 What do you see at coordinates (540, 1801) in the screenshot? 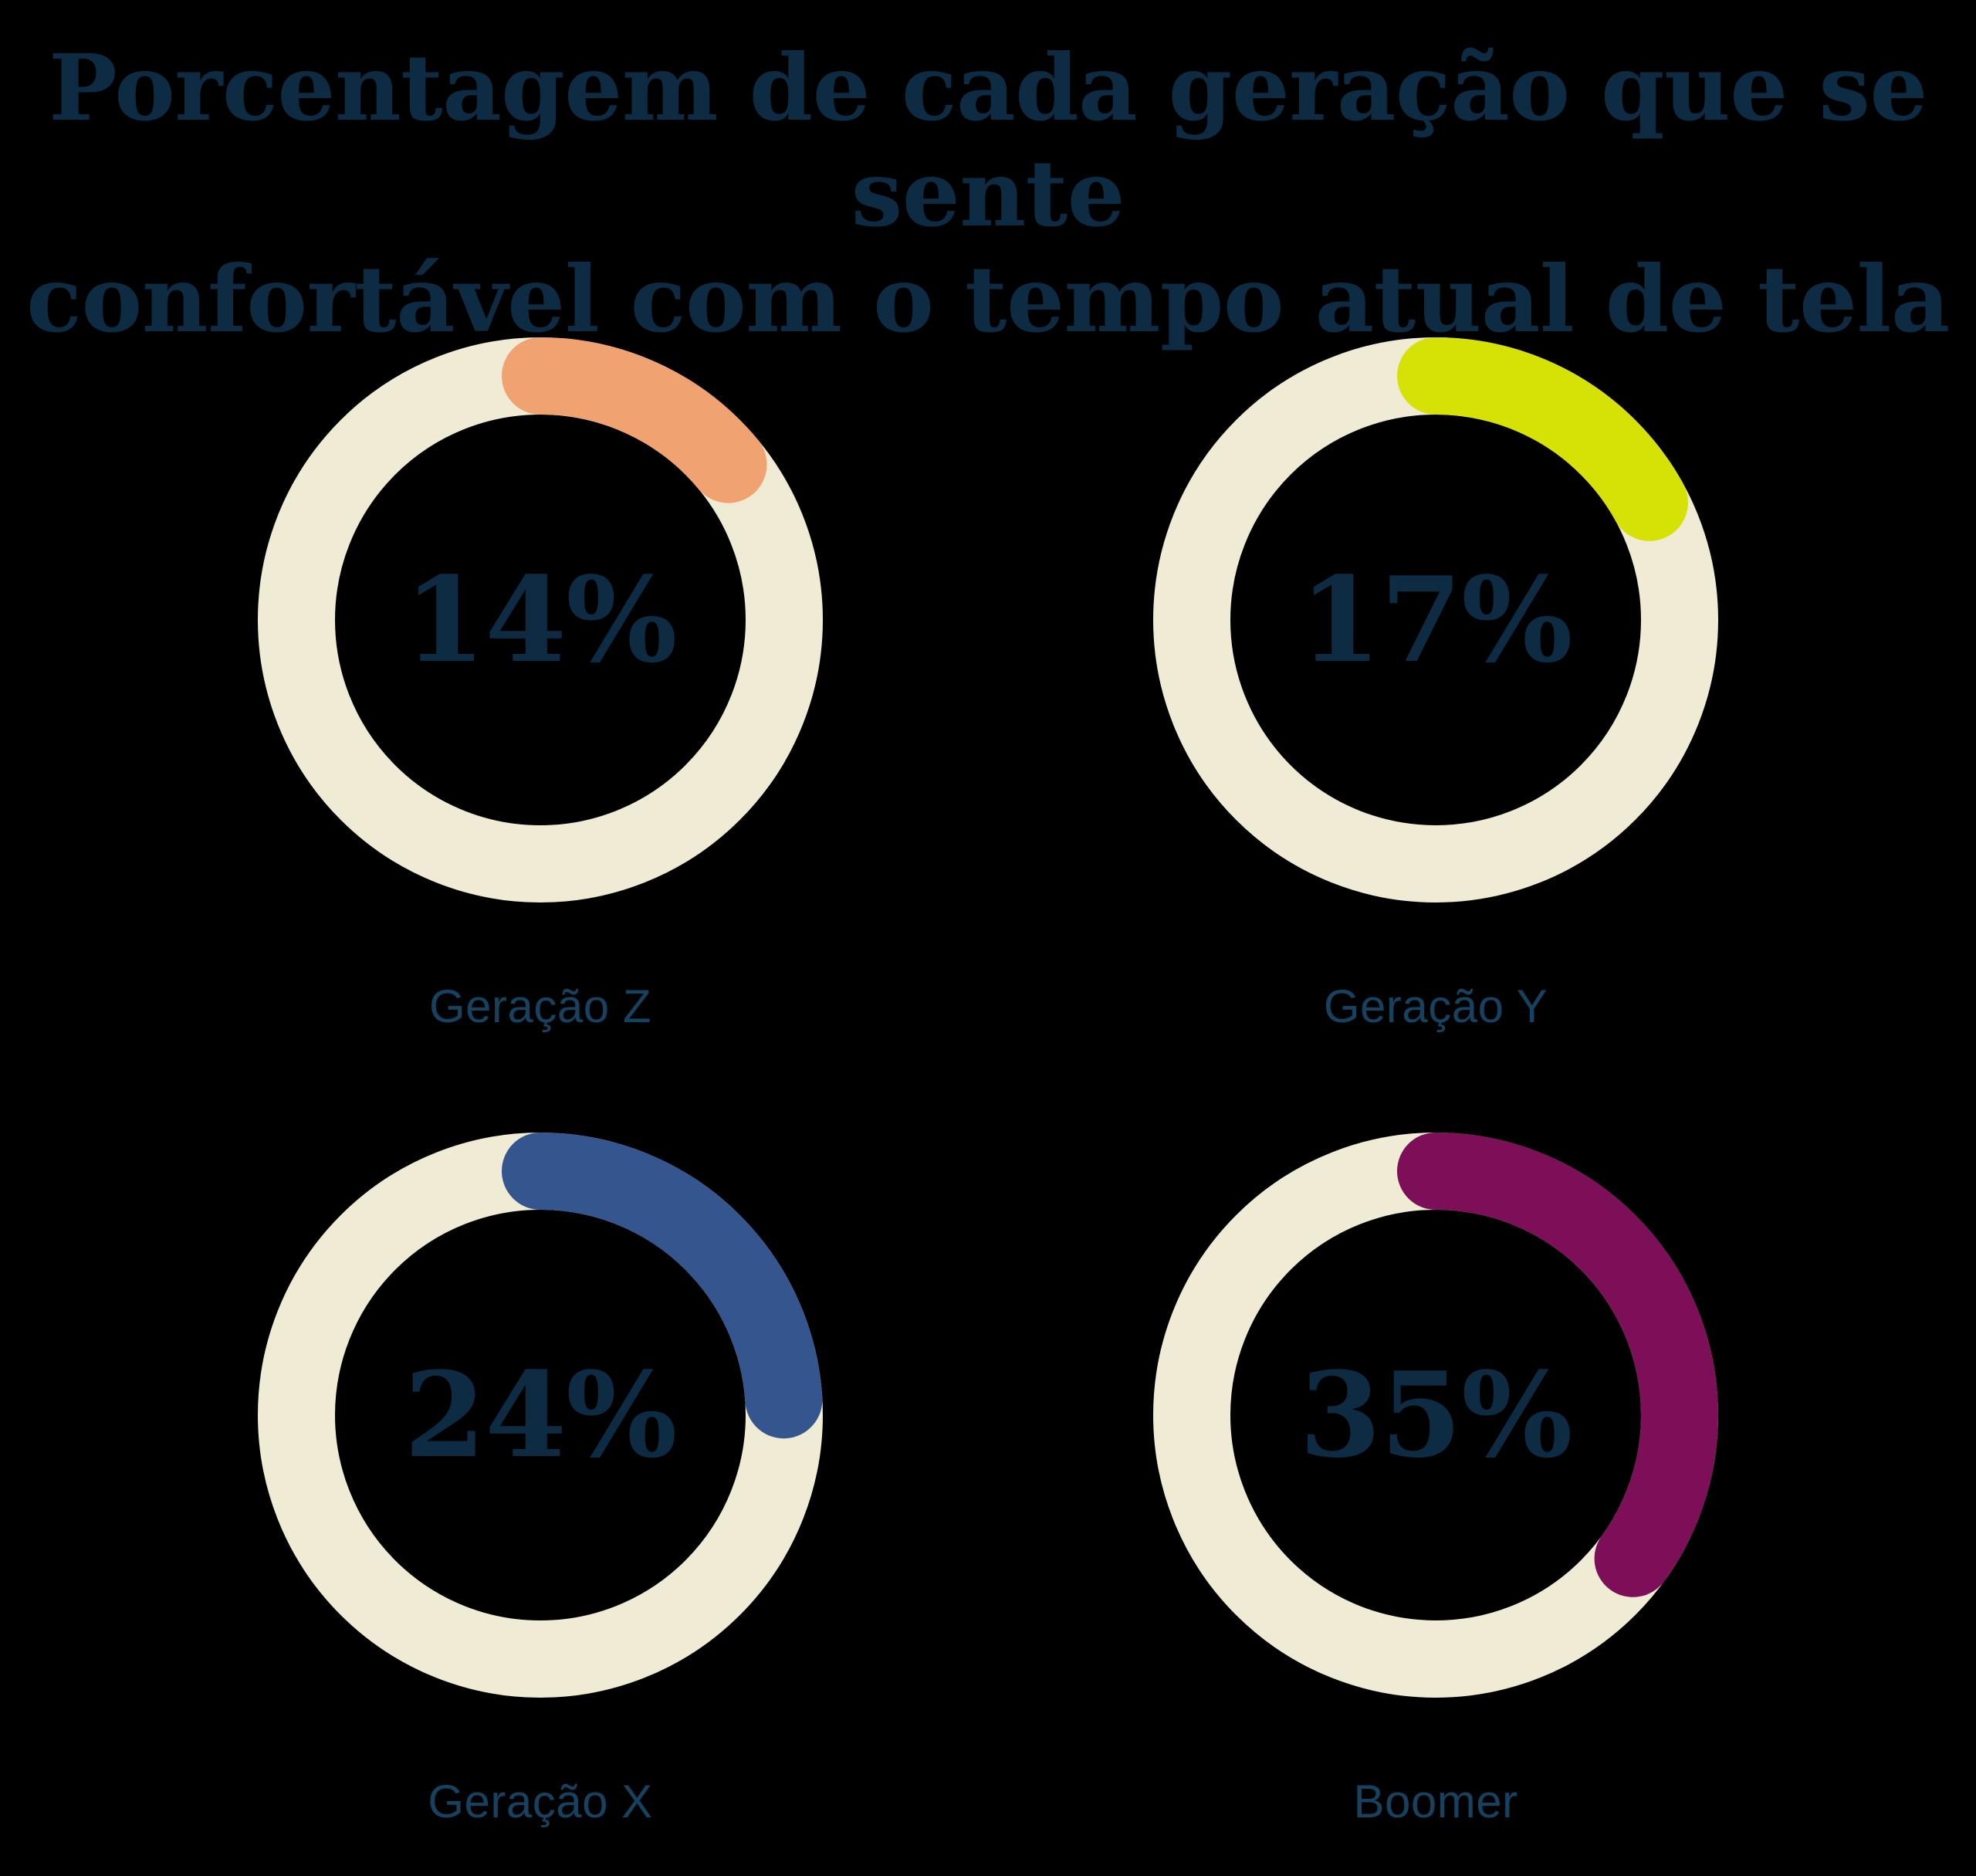
I see `donut-label-2: Geração X` at bounding box center [540, 1801].